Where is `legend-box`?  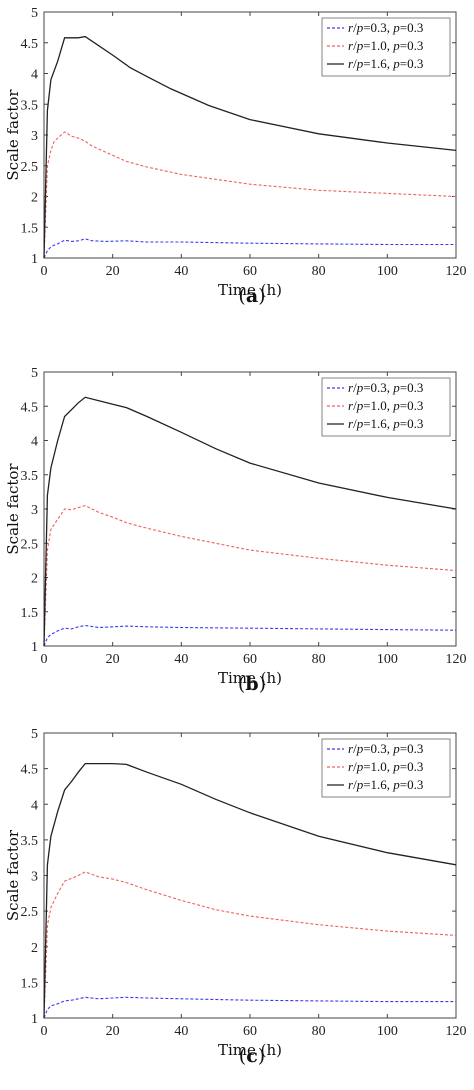
legend-box is located at coordinates (386, 47).